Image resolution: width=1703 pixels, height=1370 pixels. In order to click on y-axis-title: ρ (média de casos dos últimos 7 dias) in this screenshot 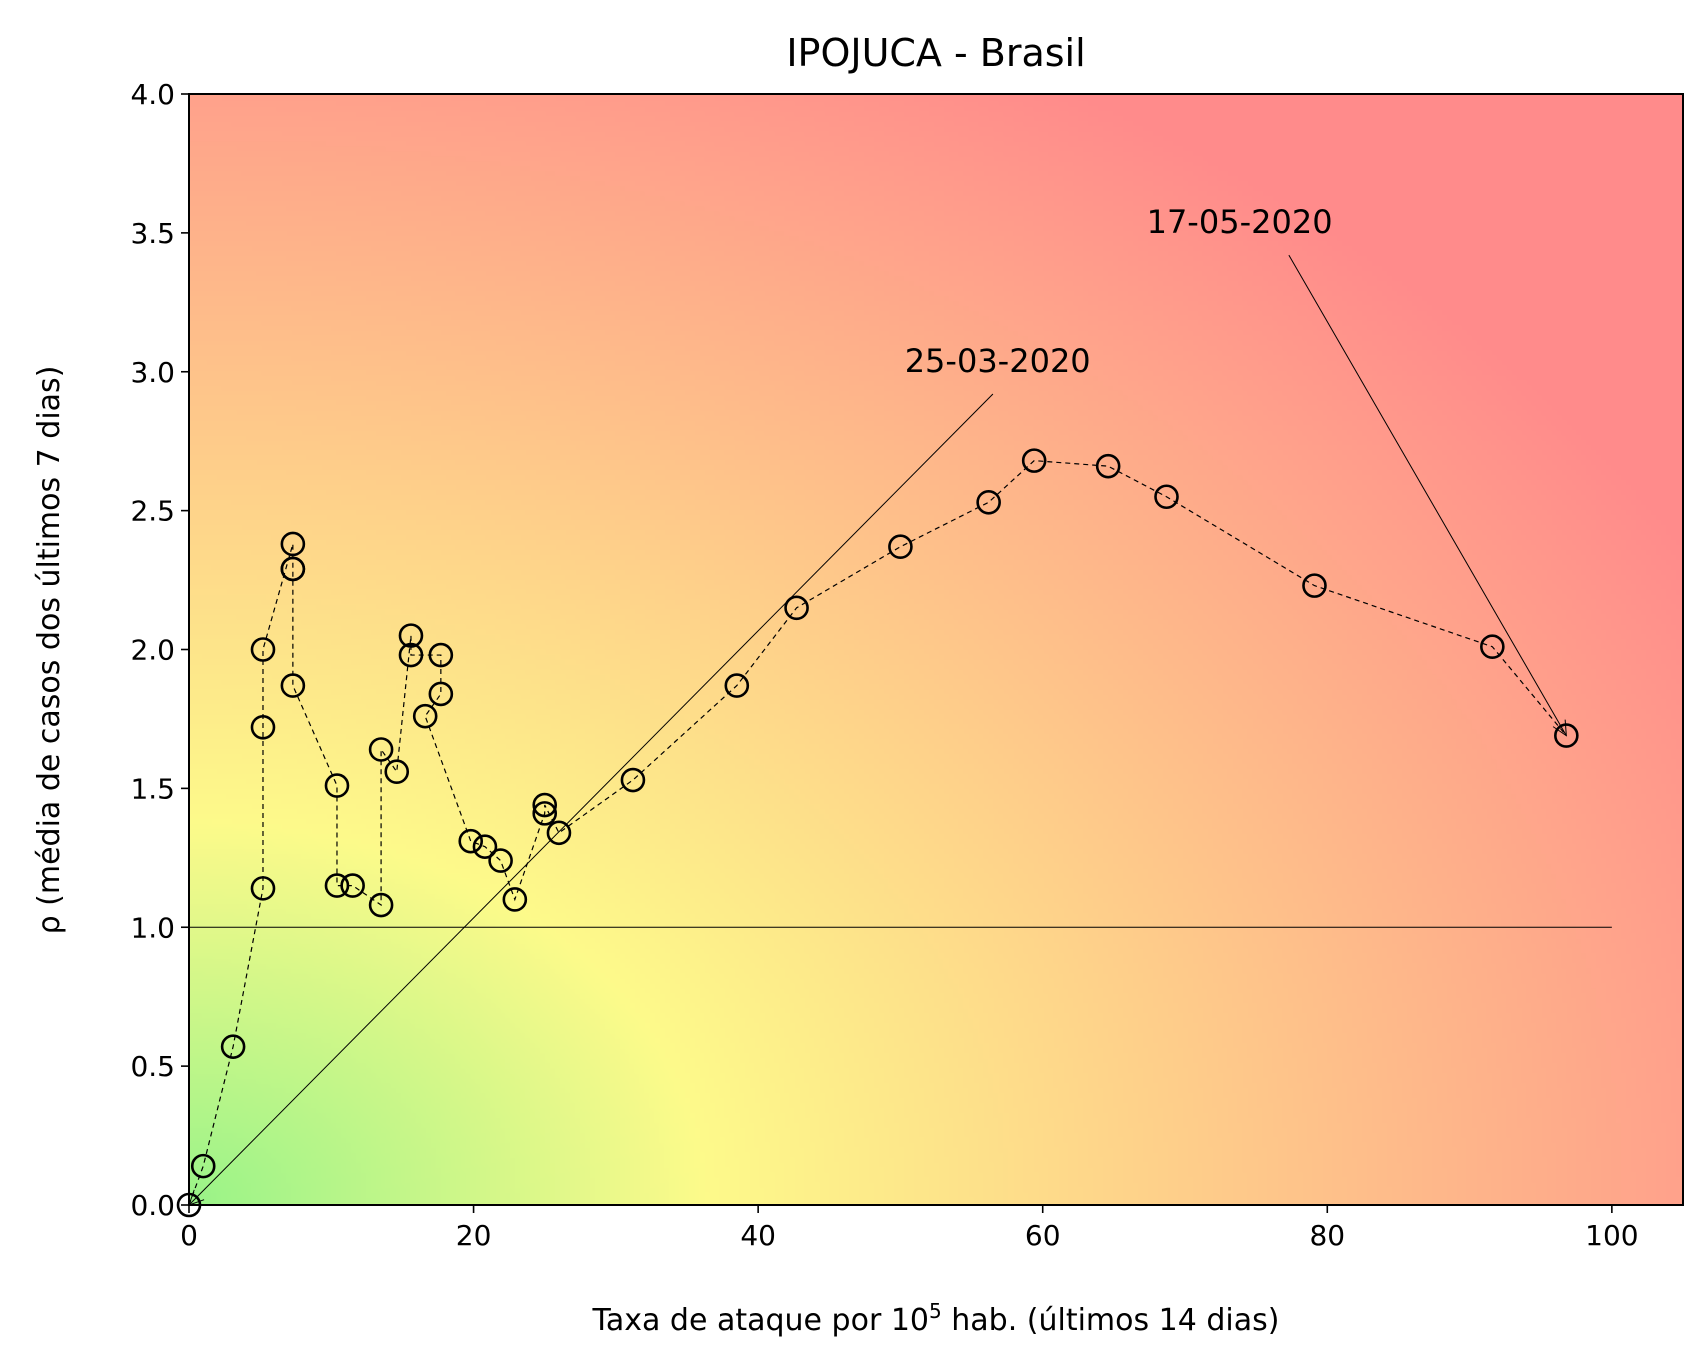, I will do `click(49, 650)`.